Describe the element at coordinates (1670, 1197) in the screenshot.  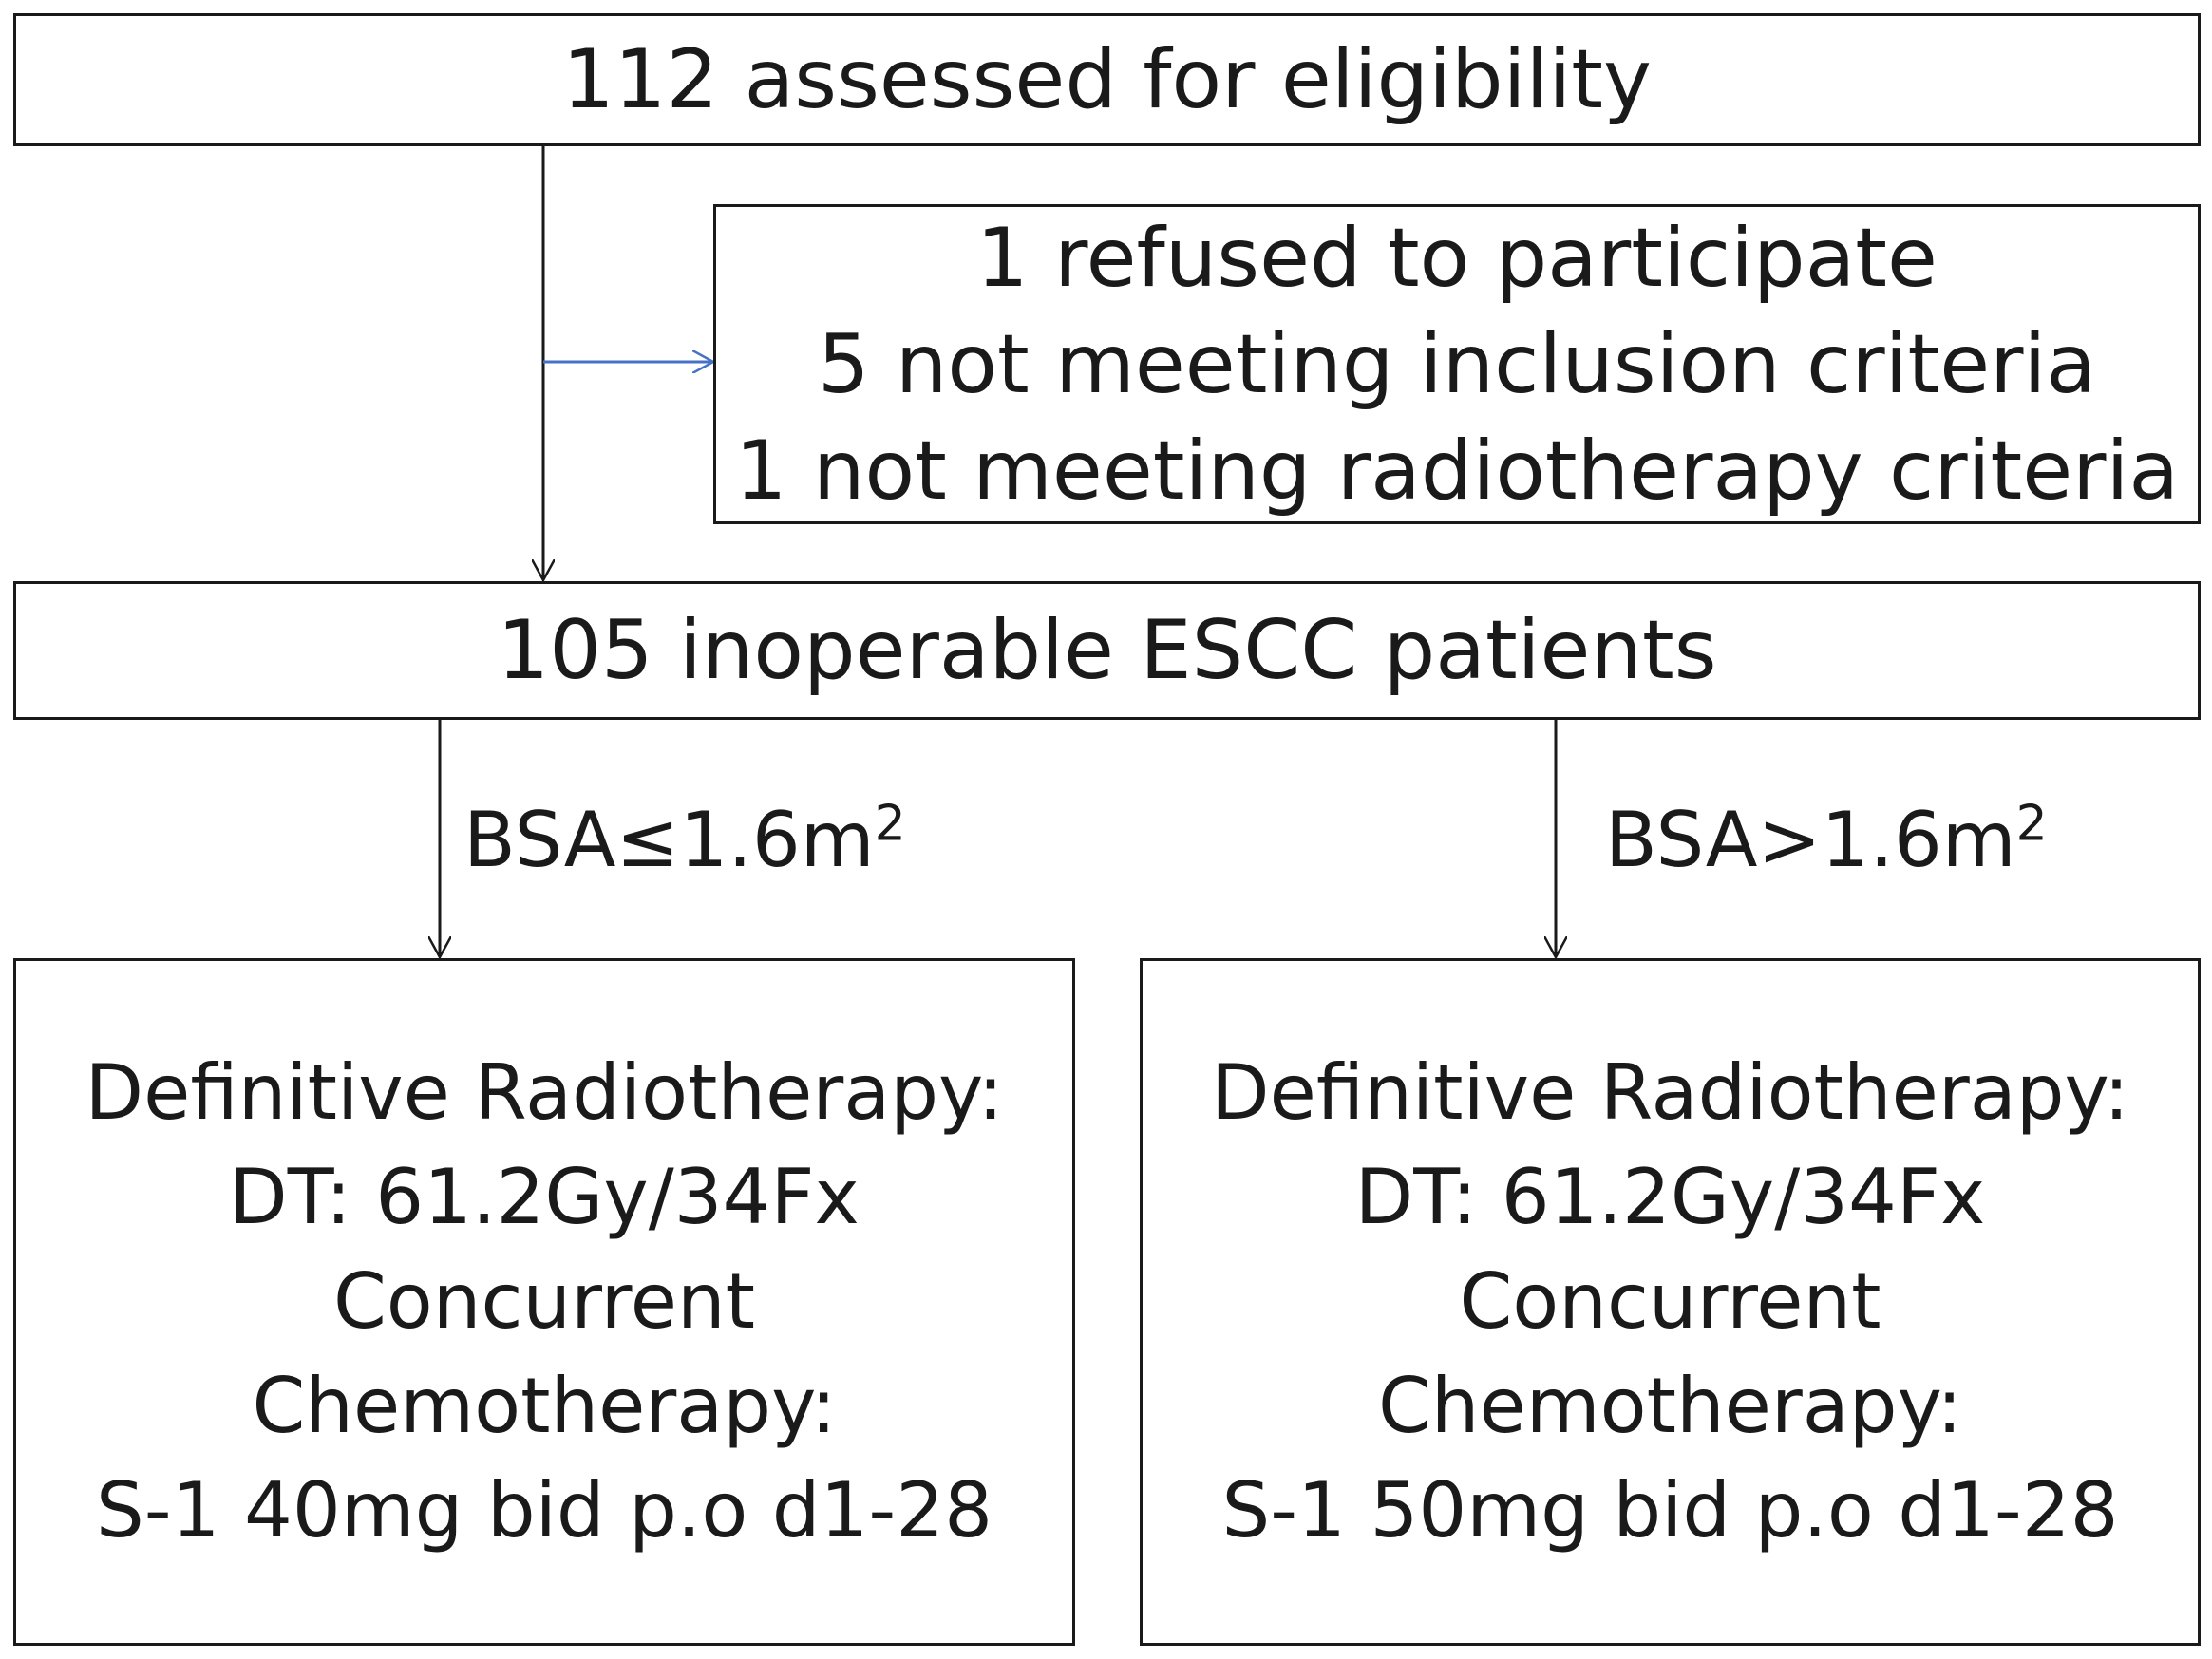
I see `right-line-dose: DT: 61.2Gy/34Fx` at that location.